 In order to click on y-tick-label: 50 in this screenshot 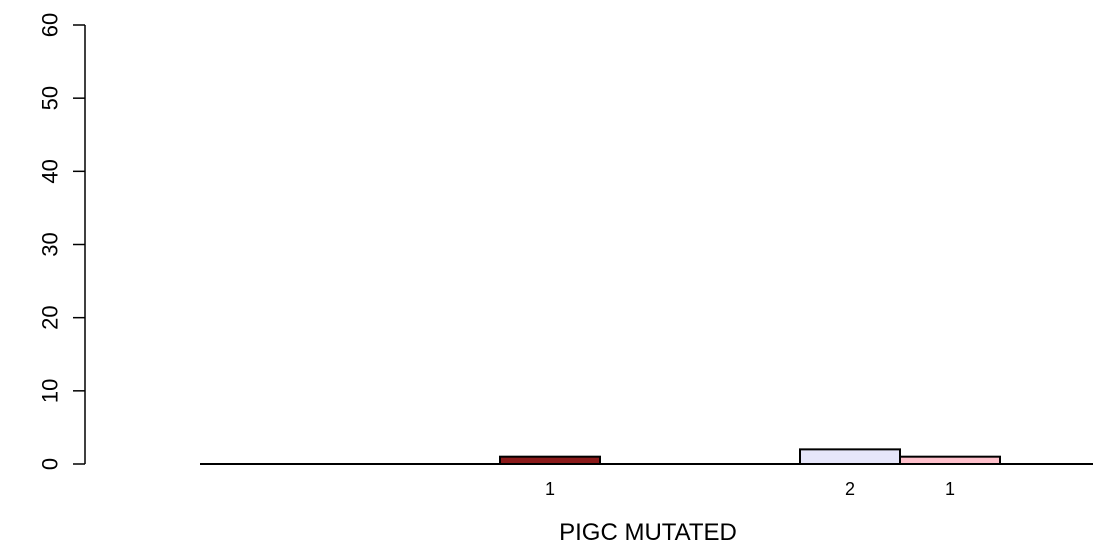, I will do `click(50, 98)`.